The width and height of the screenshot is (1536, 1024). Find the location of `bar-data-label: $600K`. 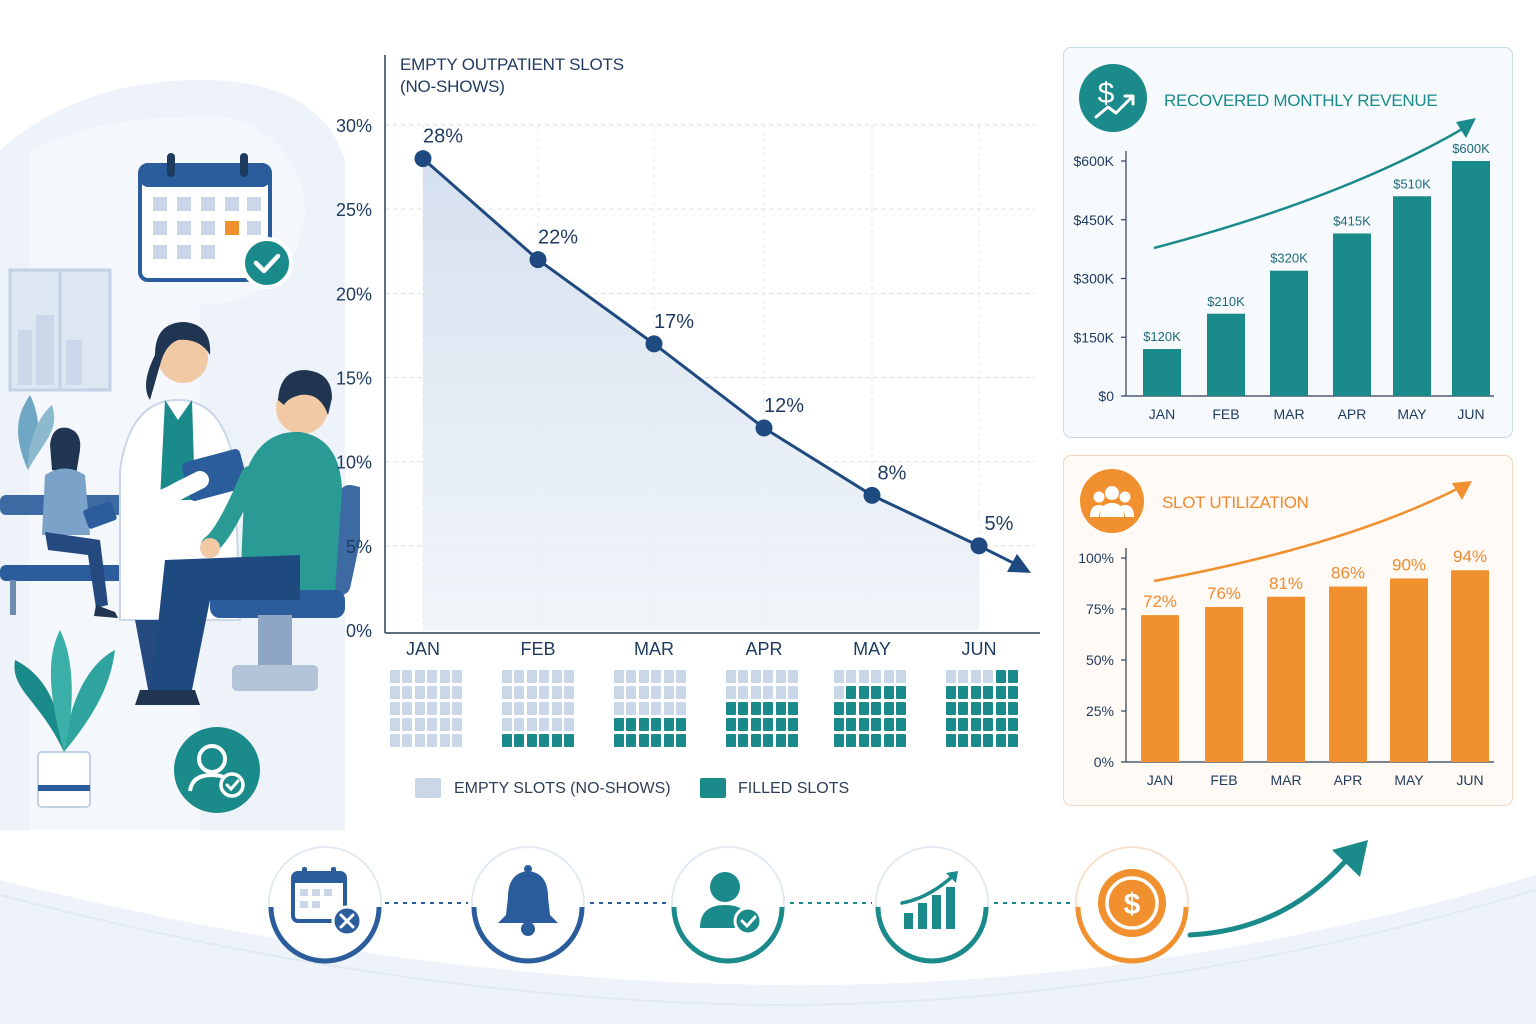

bar-data-label: $600K is located at coordinates (1471, 148).